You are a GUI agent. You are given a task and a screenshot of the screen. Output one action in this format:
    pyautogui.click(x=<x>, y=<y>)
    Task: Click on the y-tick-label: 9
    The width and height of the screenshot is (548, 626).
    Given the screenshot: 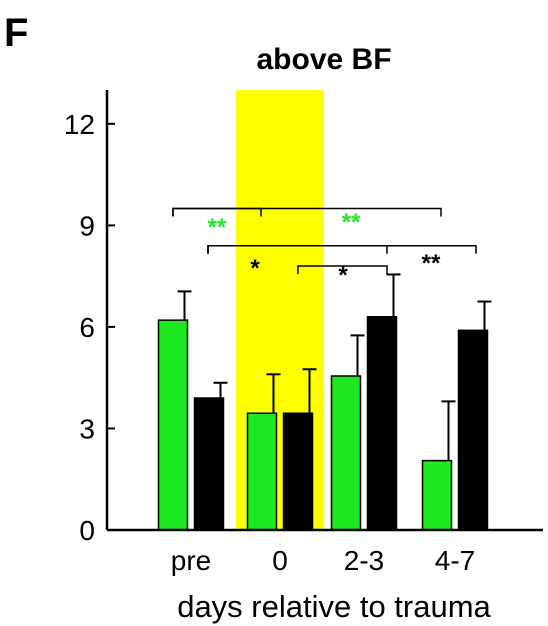 What is the action you would take?
    pyautogui.click(x=87, y=225)
    